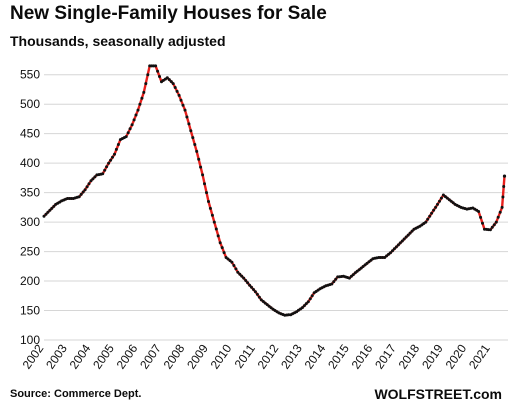  Describe the element at coordinates (150, 356) in the screenshot. I see `x-tick-label: 2007` at that location.